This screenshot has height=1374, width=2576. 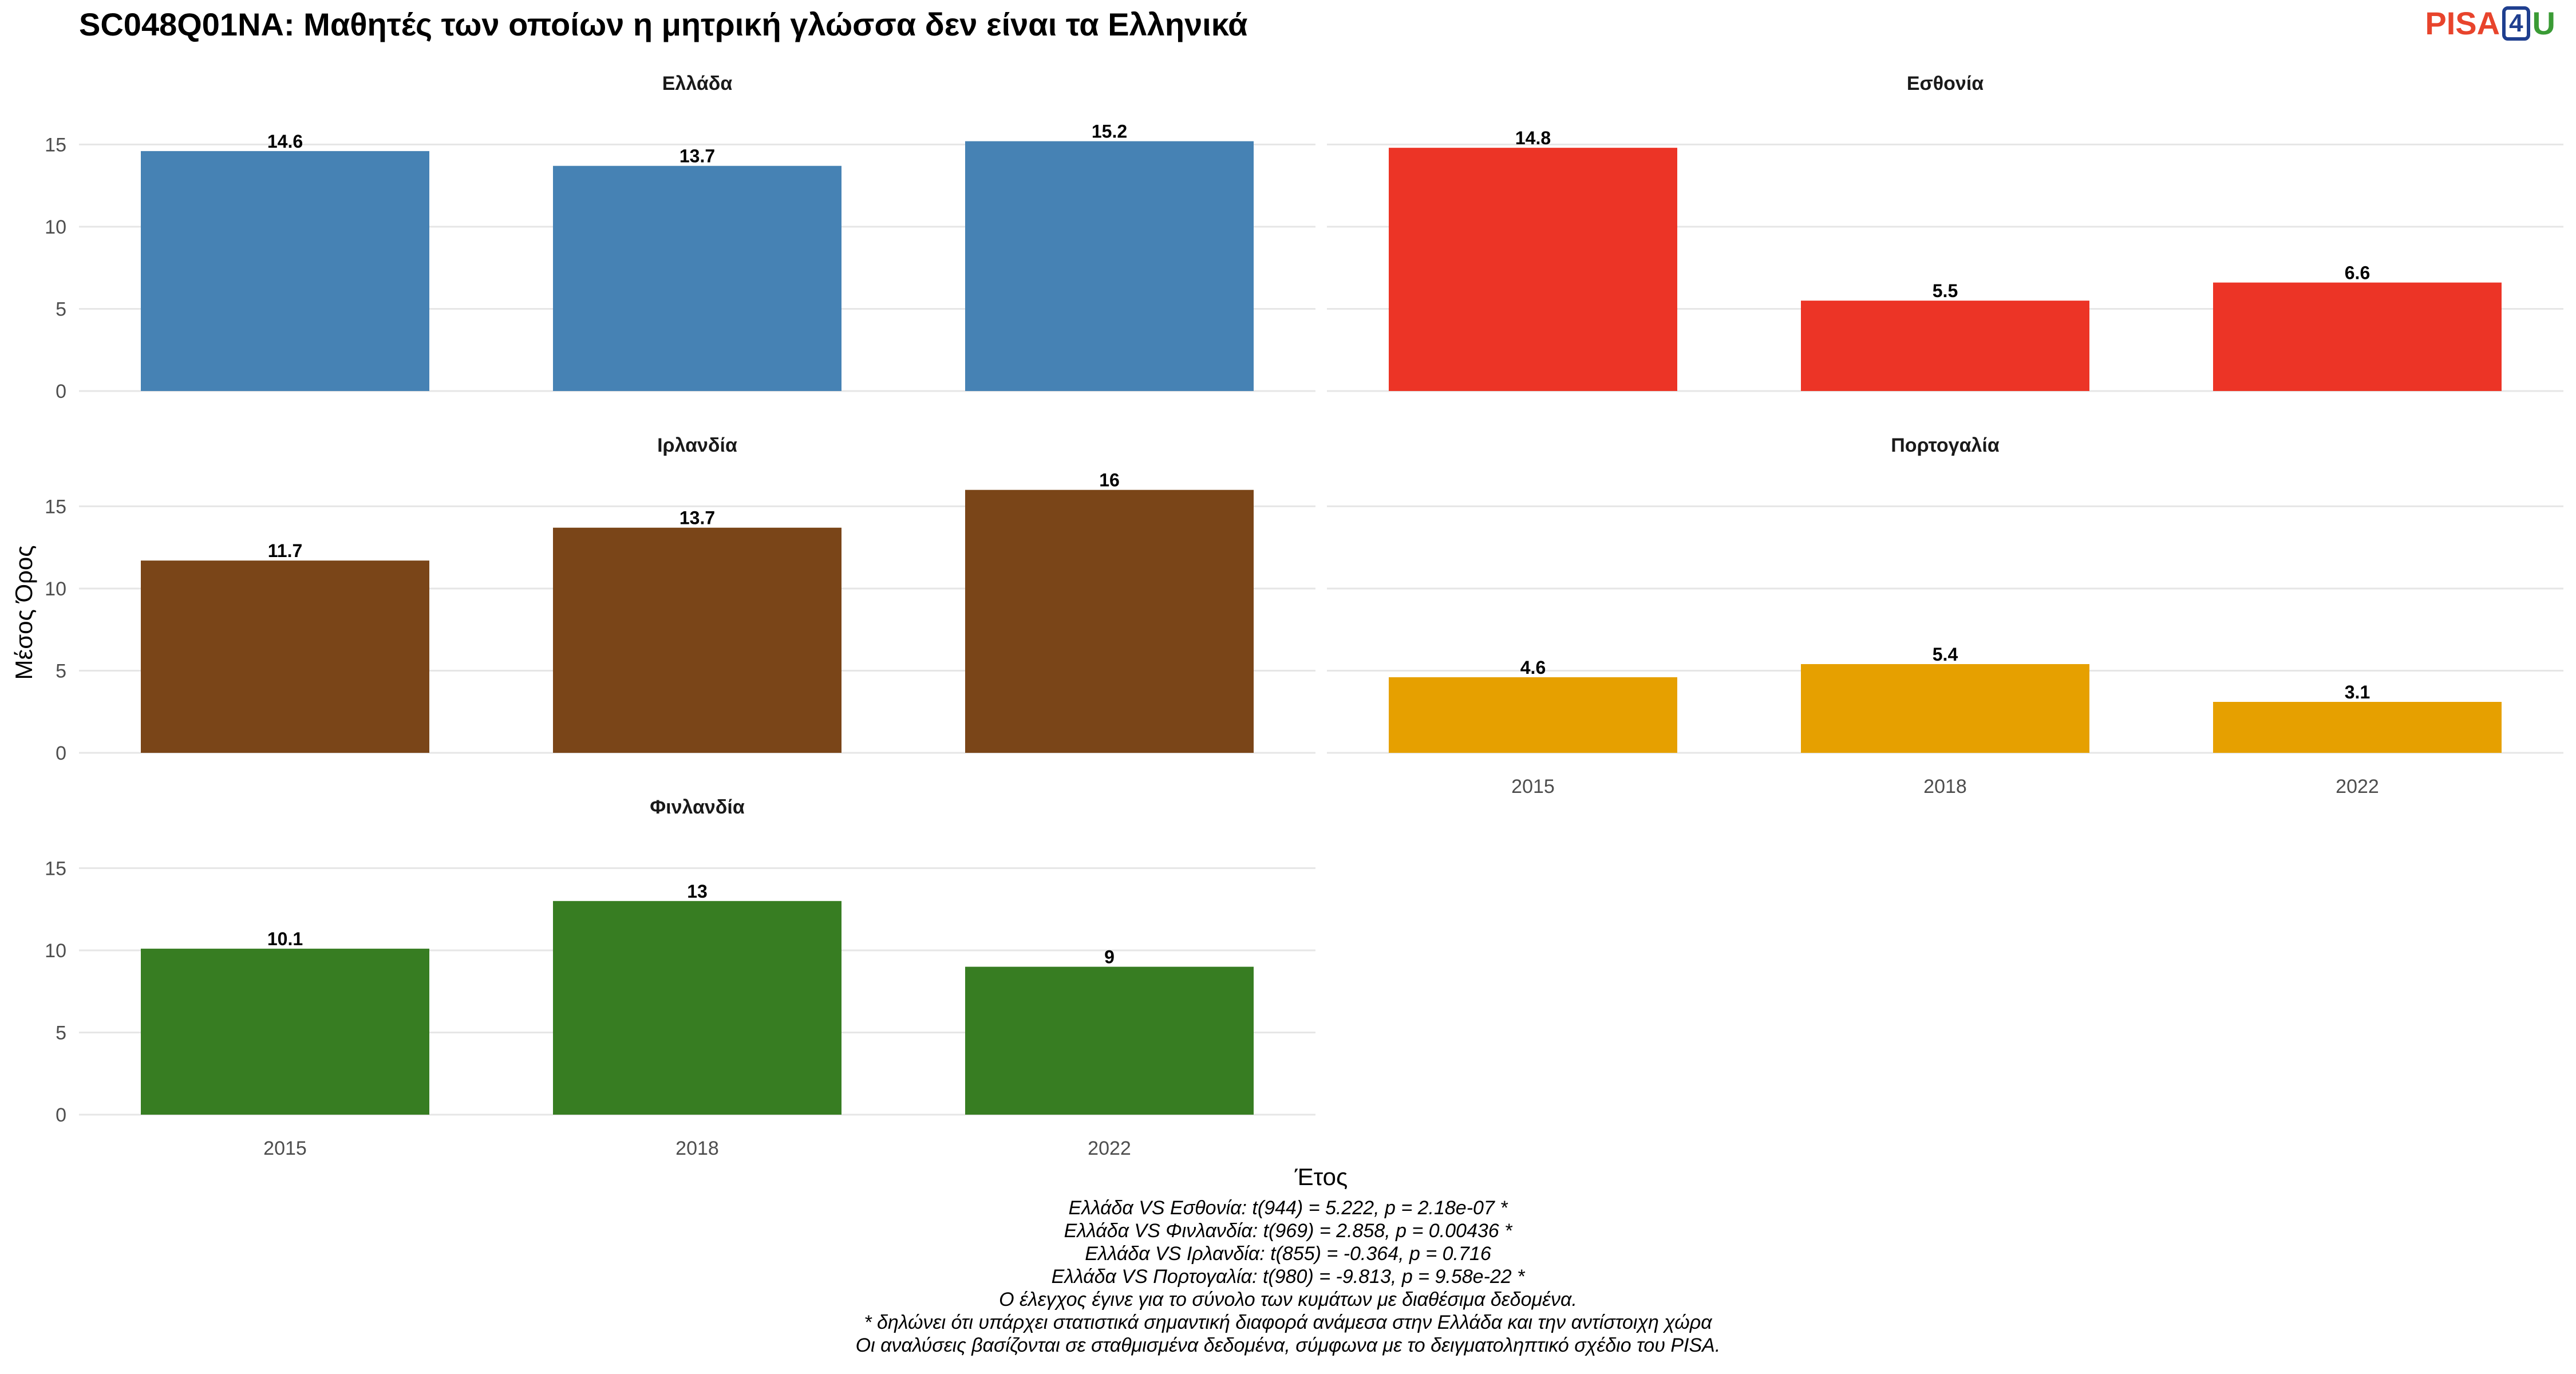 I want to click on logo-text-u: U, so click(x=2543, y=23).